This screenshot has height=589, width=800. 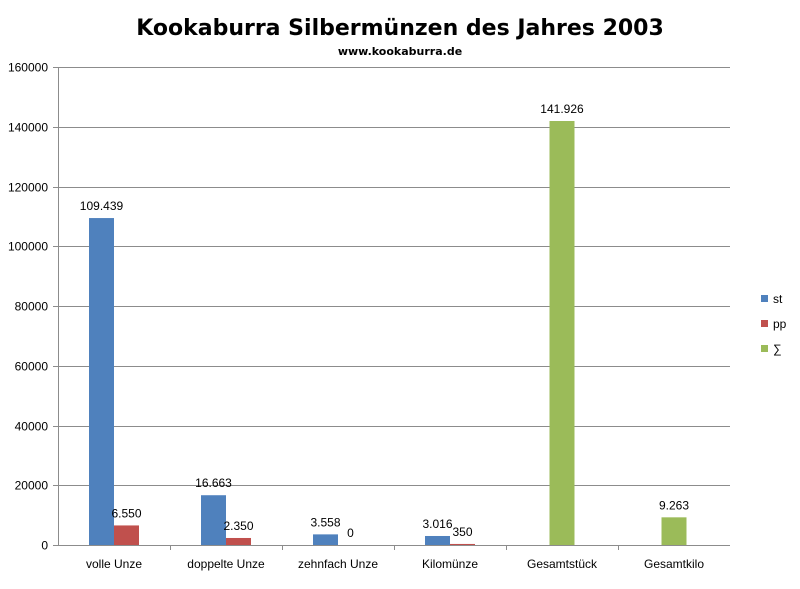 I want to click on legend-label: ∑, so click(x=777, y=349).